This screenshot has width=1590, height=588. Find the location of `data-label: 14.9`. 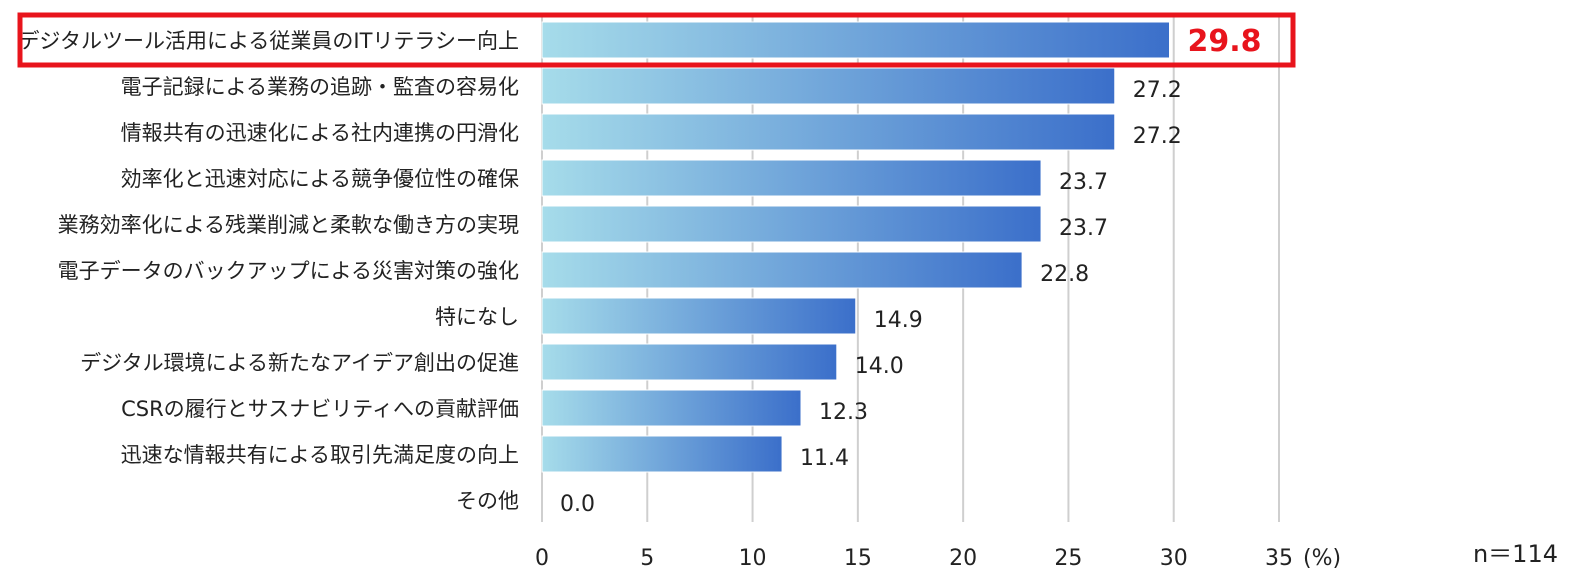

data-label: 14.9 is located at coordinates (898, 320).